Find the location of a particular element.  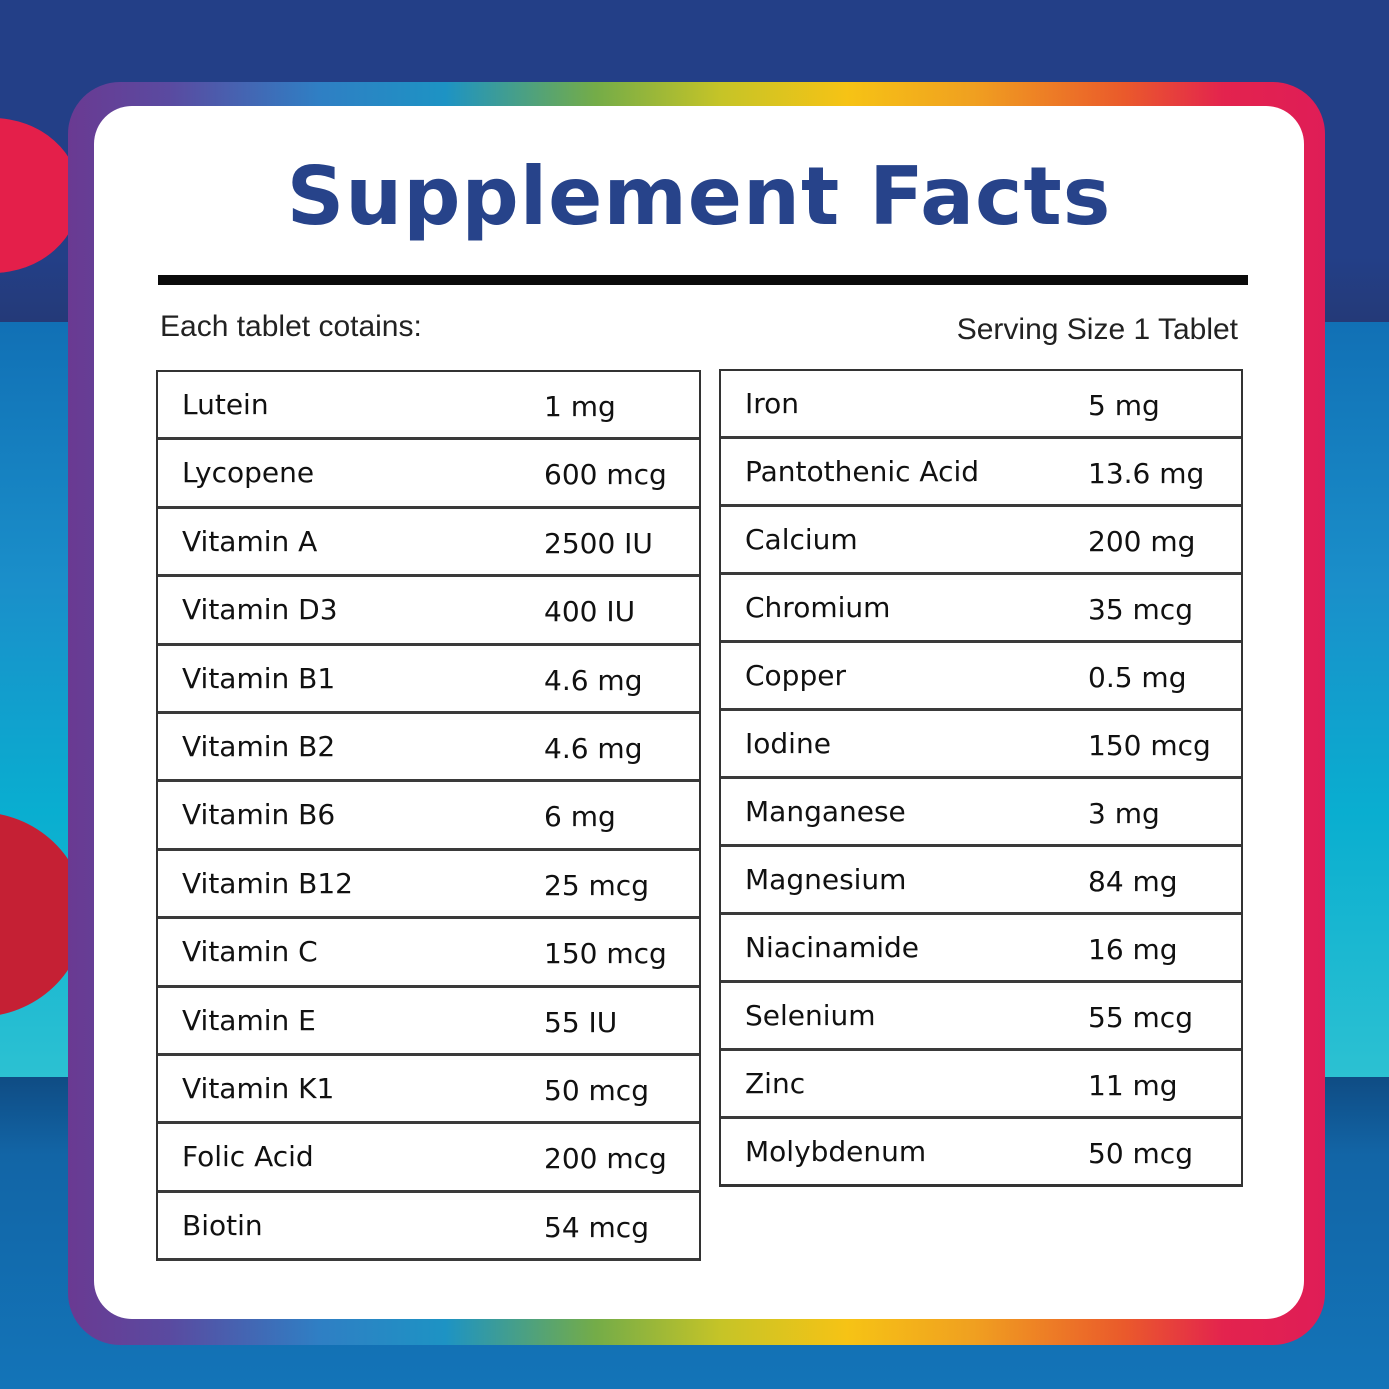

nutrient-name: Lycopene is located at coordinates (248, 473).